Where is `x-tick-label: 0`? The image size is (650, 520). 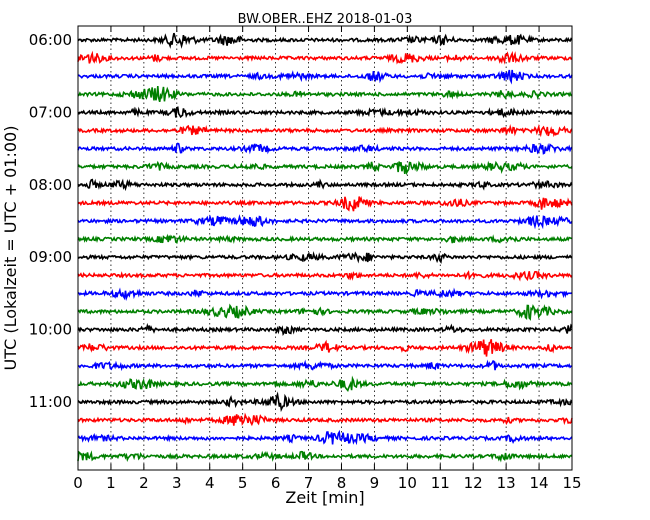 x-tick-label: 0 is located at coordinates (78, 483).